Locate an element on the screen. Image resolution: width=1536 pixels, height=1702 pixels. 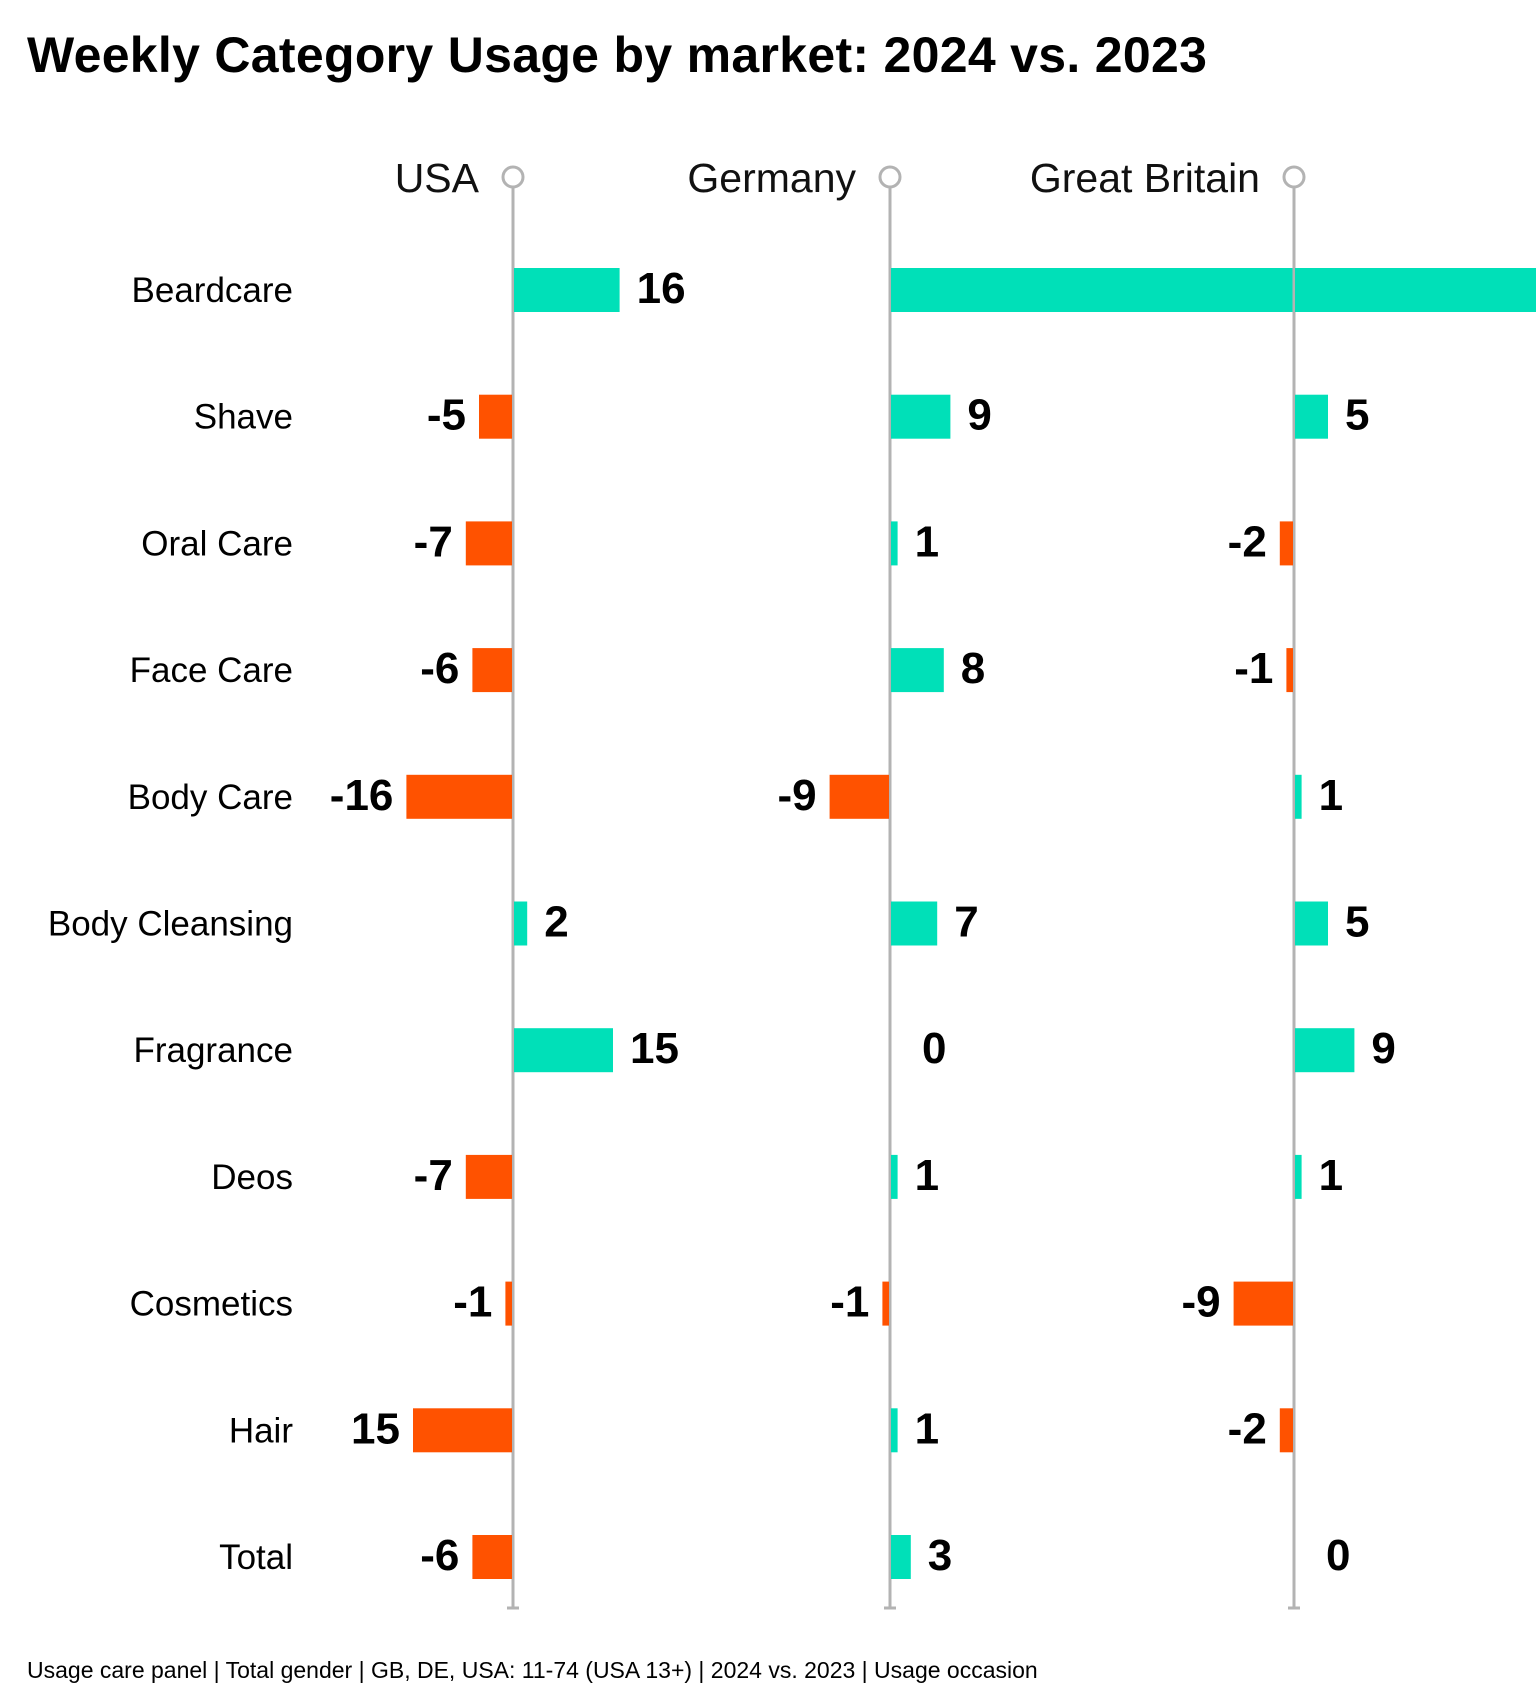
category-label: Oral Care is located at coordinates (217, 543).